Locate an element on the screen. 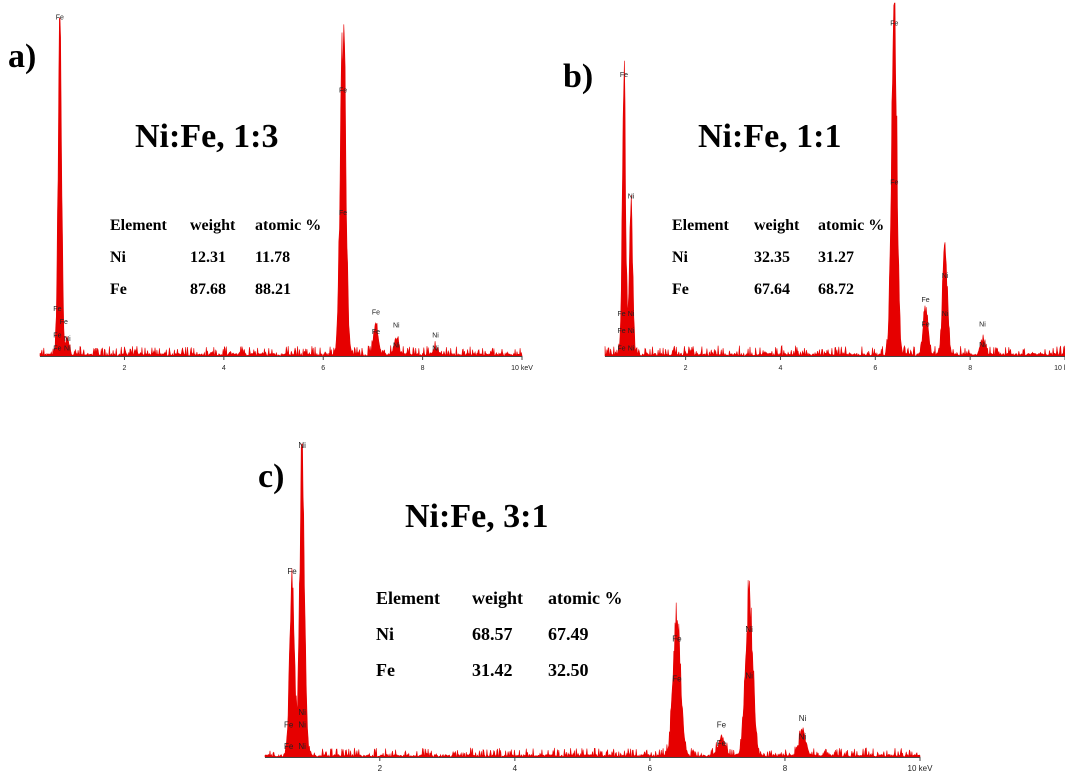  table-cell-atomic: 88.21 is located at coordinates (273, 289).